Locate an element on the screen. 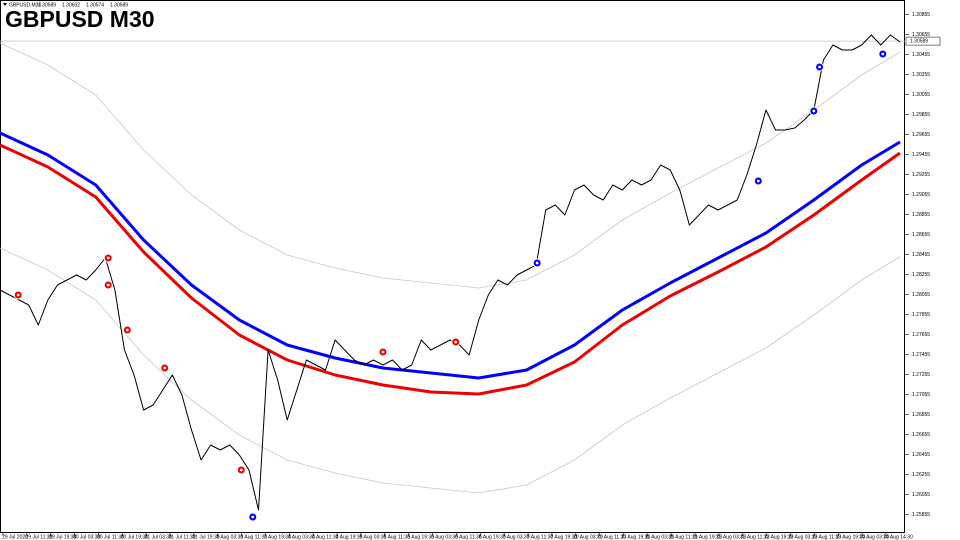 The height and width of the screenshot is (540, 960). x-tick-label: 7 Aug 11:30 is located at coordinates (540, 537).